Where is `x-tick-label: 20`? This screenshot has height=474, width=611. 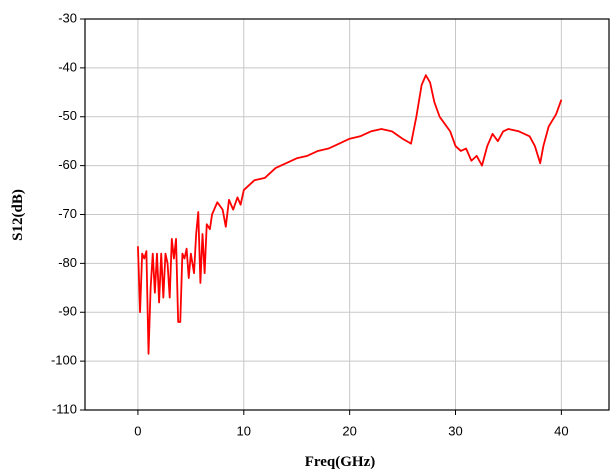 x-tick-label: 20 is located at coordinates (349, 430).